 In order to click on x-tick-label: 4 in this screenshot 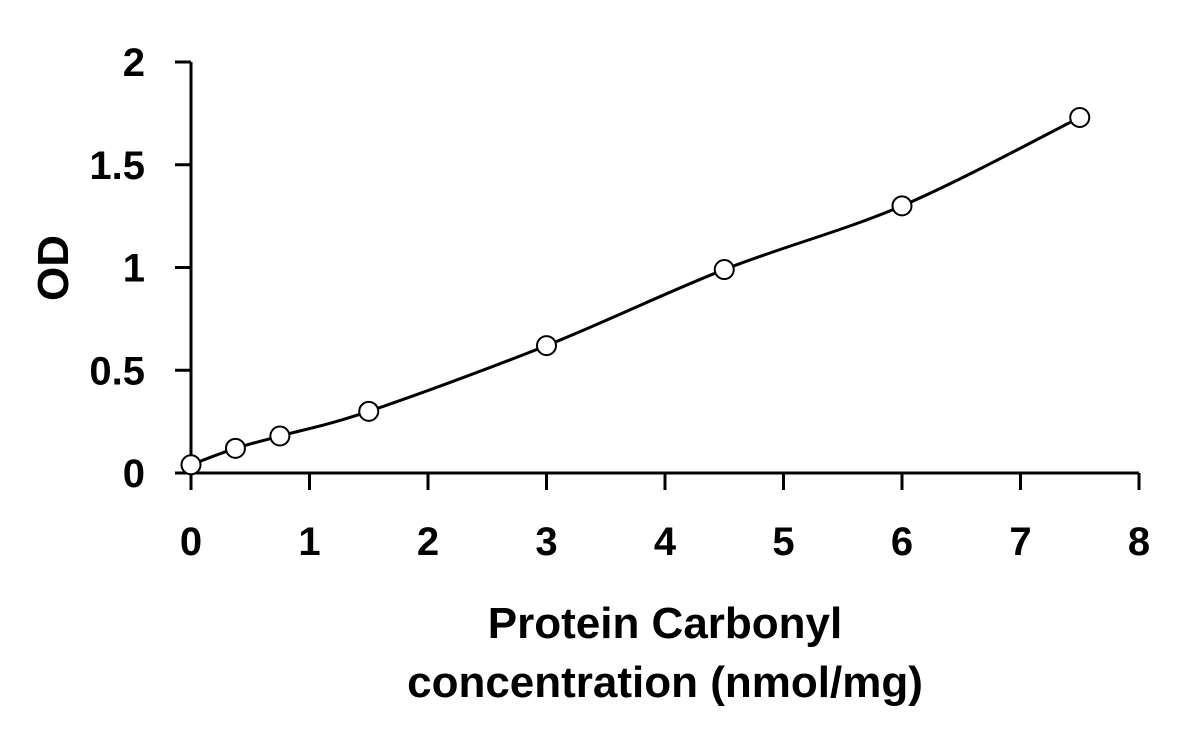, I will do `click(665, 542)`.